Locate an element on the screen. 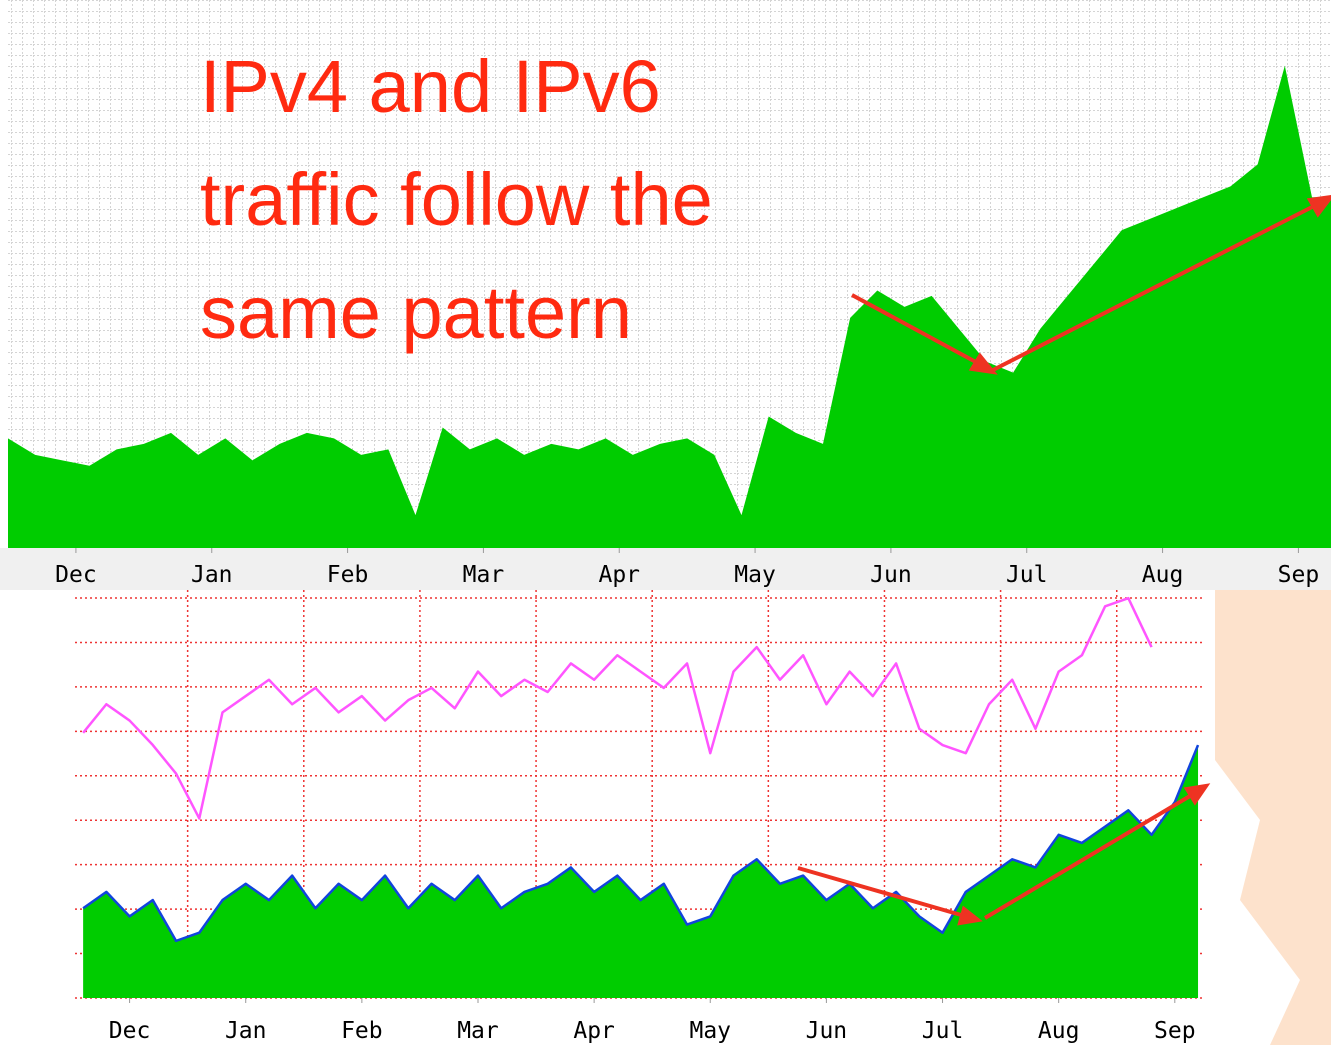 This screenshot has height=1045, width=1331. annotation-line: traffic follow the is located at coordinates (456, 199).